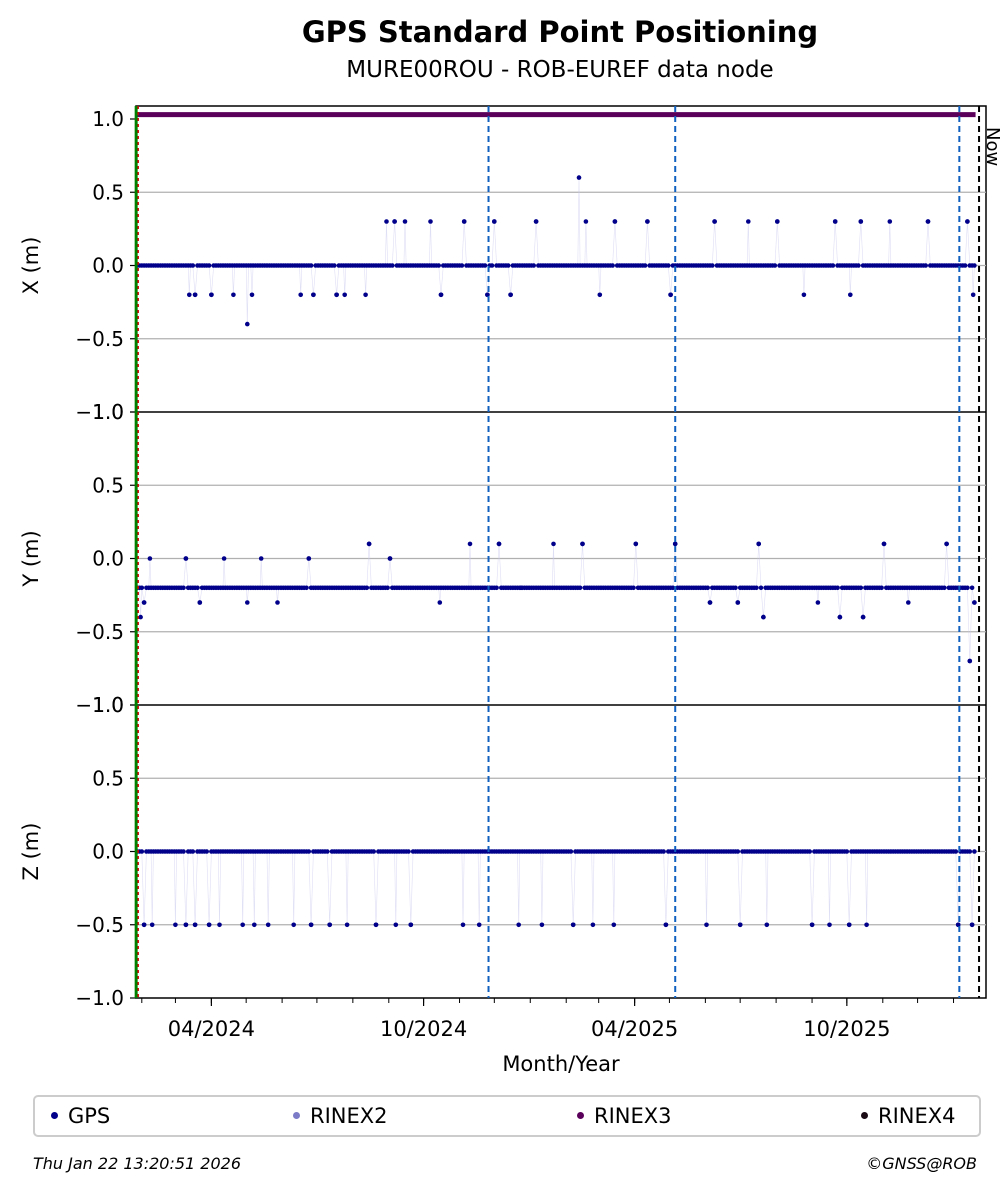  Describe the element at coordinates (31, 852) in the screenshot. I see `y-axis-label: Z (m)` at that location.